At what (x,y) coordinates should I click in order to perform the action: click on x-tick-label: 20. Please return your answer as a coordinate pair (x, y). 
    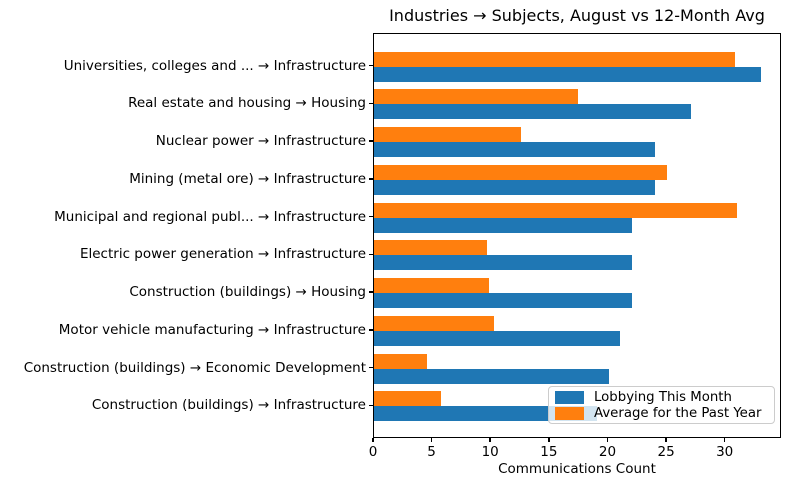
    Looking at the image, I should click on (607, 452).